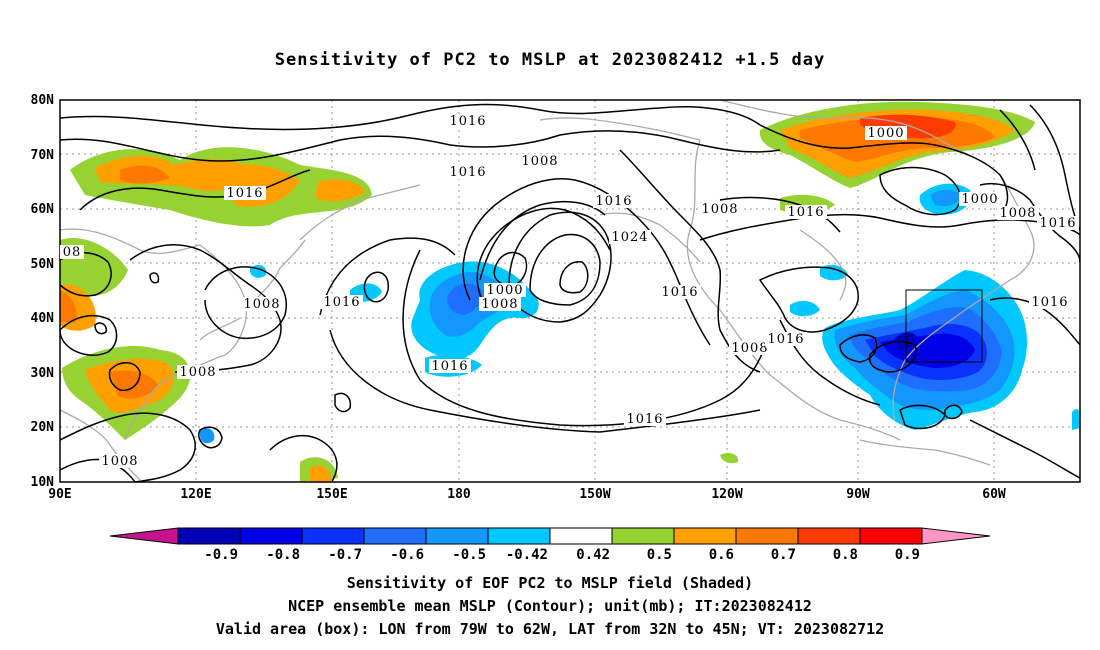 The width and height of the screenshot is (1100, 650). What do you see at coordinates (659, 555) in the screenshot?
I see `colorbar-tick-label: 0.5` at bounding box center [659, 555].